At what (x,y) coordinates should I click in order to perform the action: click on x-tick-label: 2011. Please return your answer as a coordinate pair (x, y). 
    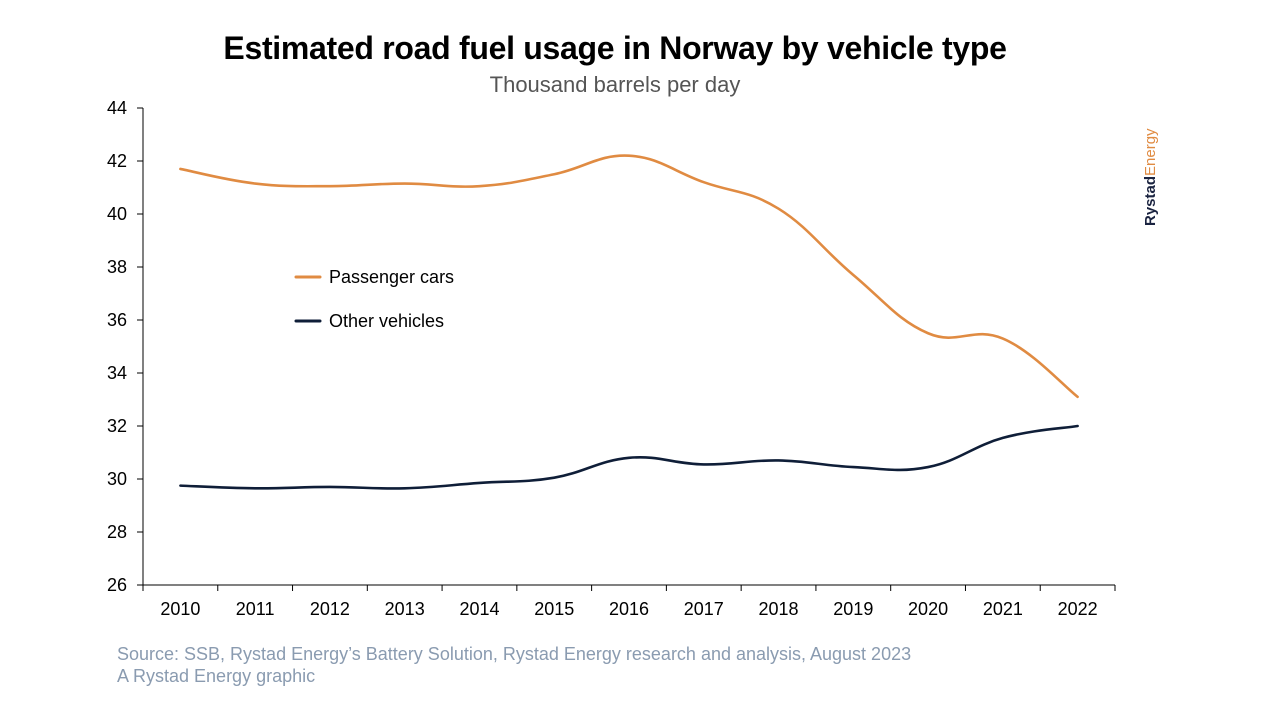
    Looking at the image, I should click on (255, 609).